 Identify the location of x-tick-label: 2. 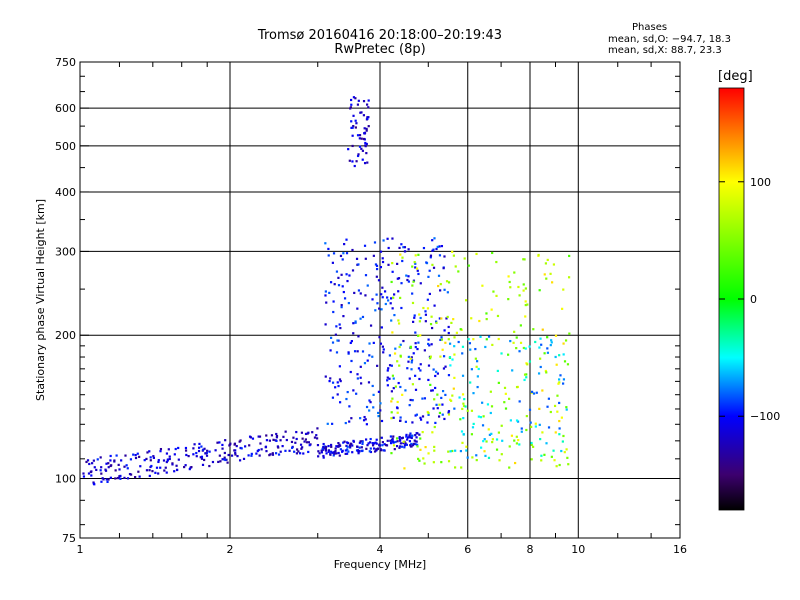
(230, 549).